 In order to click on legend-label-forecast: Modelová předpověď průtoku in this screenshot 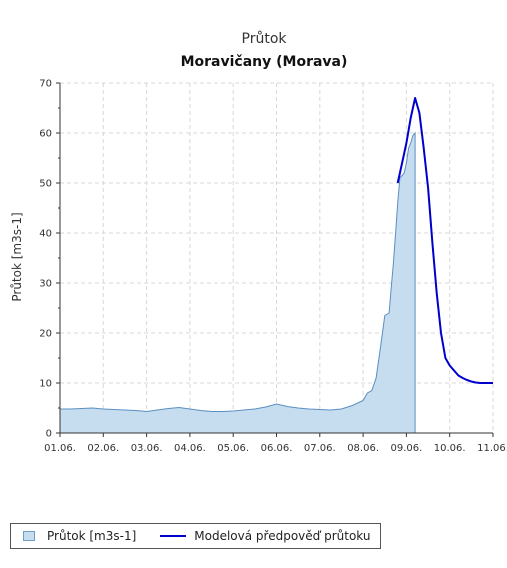, I will do `click(282, 536)`.